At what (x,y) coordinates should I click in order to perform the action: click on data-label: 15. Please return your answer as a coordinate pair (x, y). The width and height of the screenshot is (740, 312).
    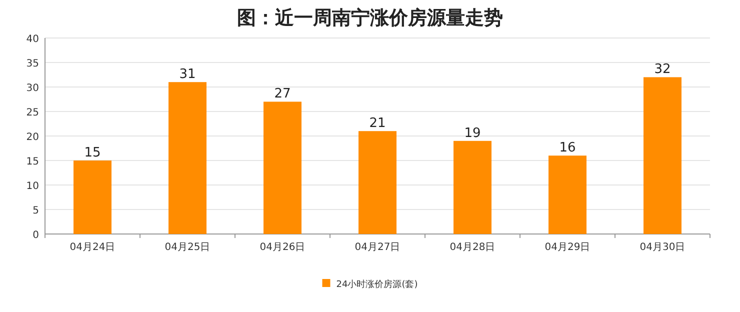
    Looking at the image, I should click on (92, 153).